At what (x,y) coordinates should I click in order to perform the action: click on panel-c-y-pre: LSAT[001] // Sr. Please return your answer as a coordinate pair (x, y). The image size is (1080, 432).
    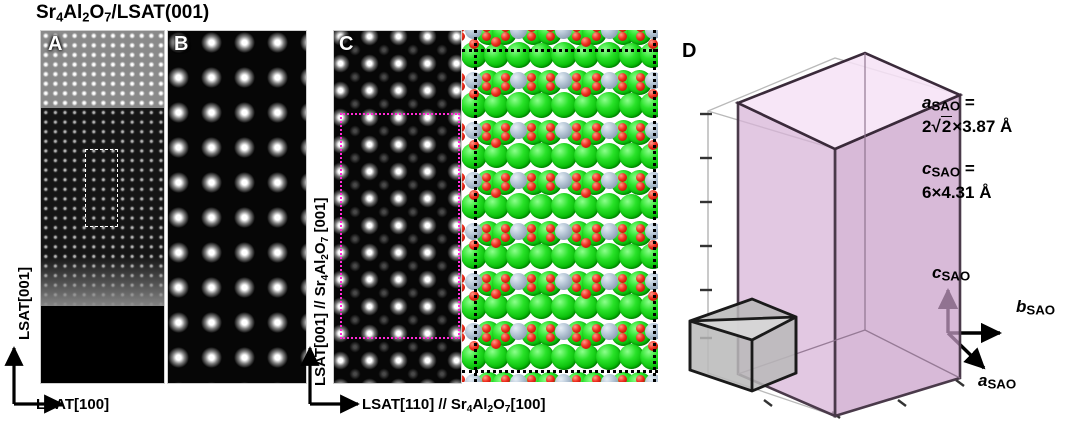
    Looking at the image, I should click on (320, 333).